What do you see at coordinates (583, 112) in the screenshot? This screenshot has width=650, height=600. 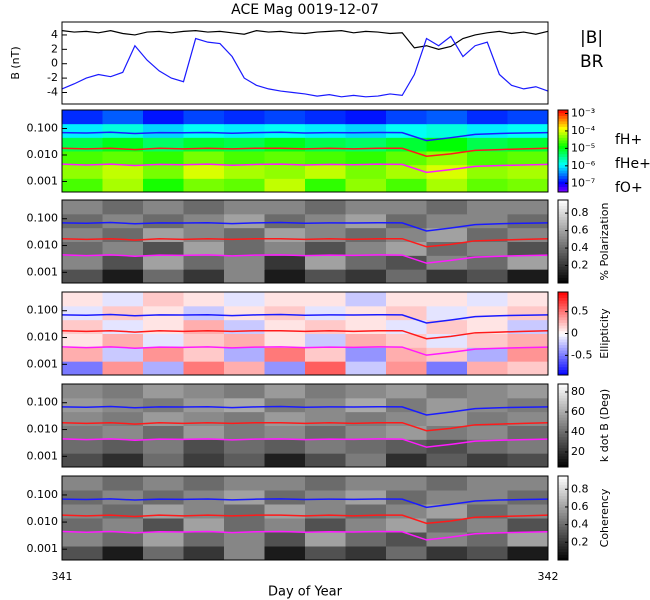 I see `colorbar-tick-label: 10⁻³` at bounding box center [583, 112].